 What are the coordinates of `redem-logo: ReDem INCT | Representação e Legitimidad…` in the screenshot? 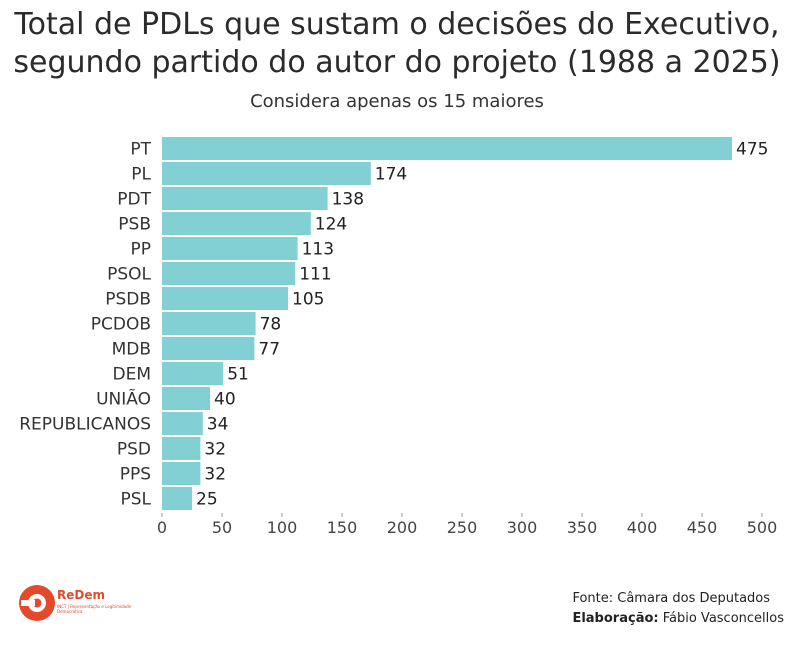 It's located at (77, 604).